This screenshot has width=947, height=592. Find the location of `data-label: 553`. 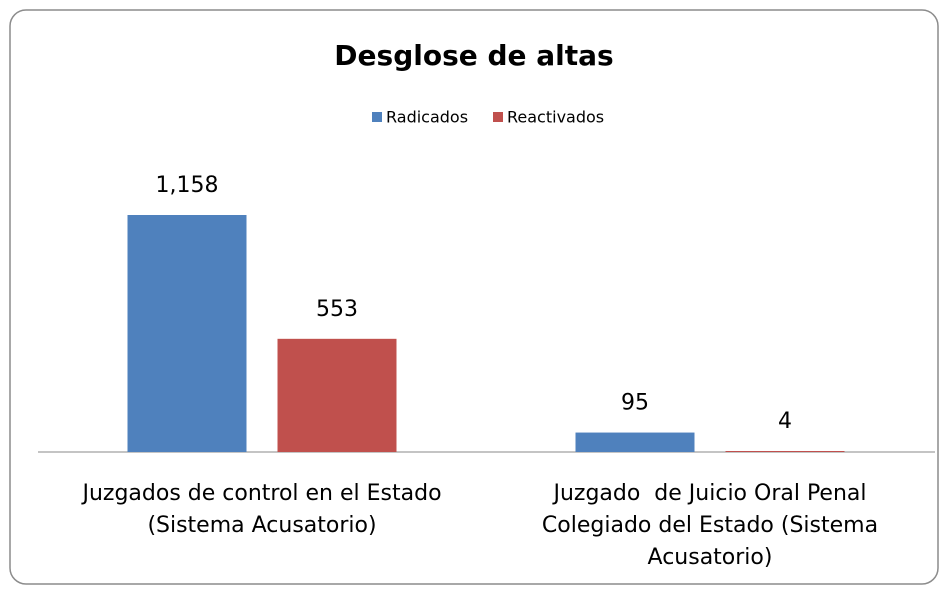

data-label: 553 is located at coordinates (337, 309).